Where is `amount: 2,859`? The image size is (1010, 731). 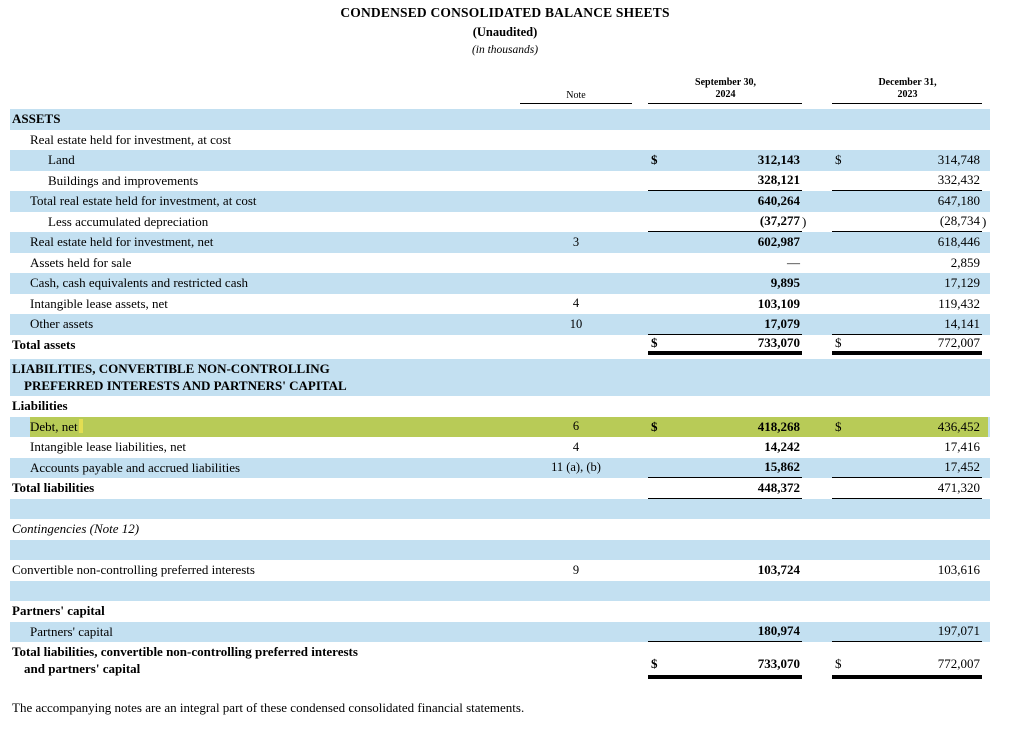
amount: 2,859 is located at coordinates (965, 262).